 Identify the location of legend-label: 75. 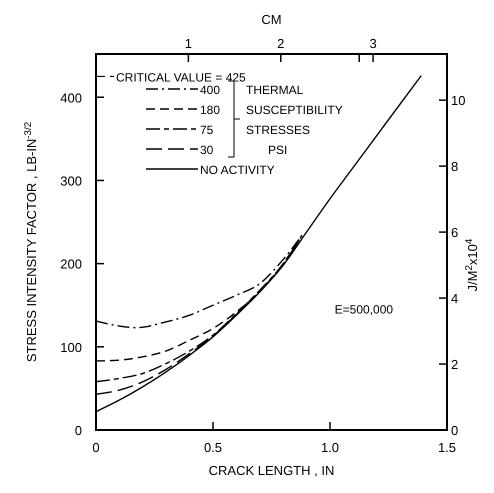
(207, 130).